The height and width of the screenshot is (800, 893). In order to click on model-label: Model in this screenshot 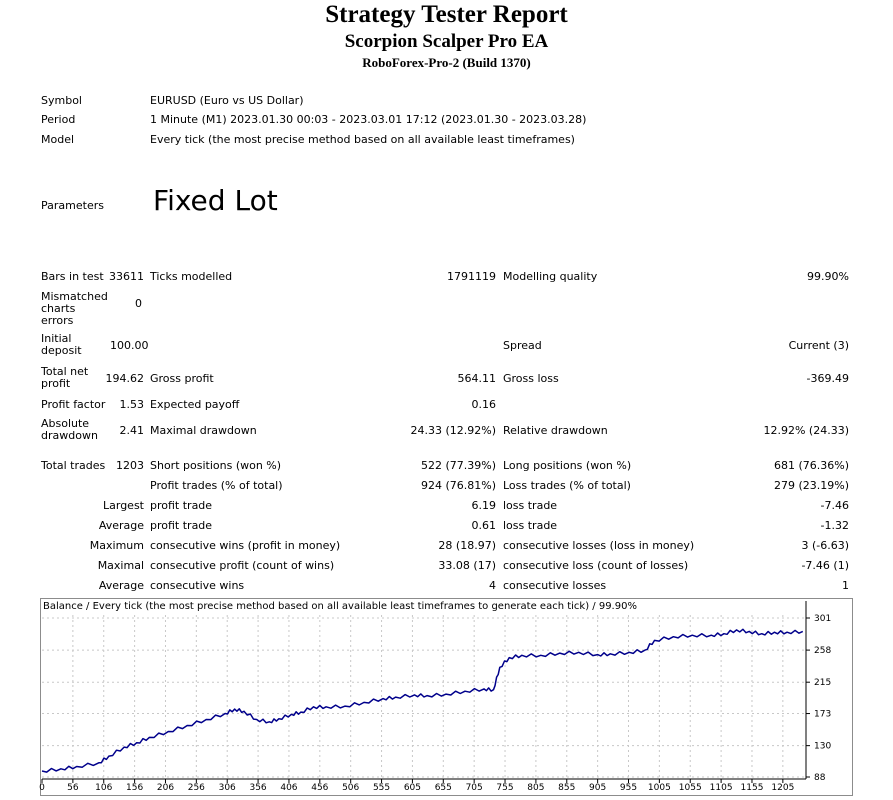, I will do `click(58, 139)`.